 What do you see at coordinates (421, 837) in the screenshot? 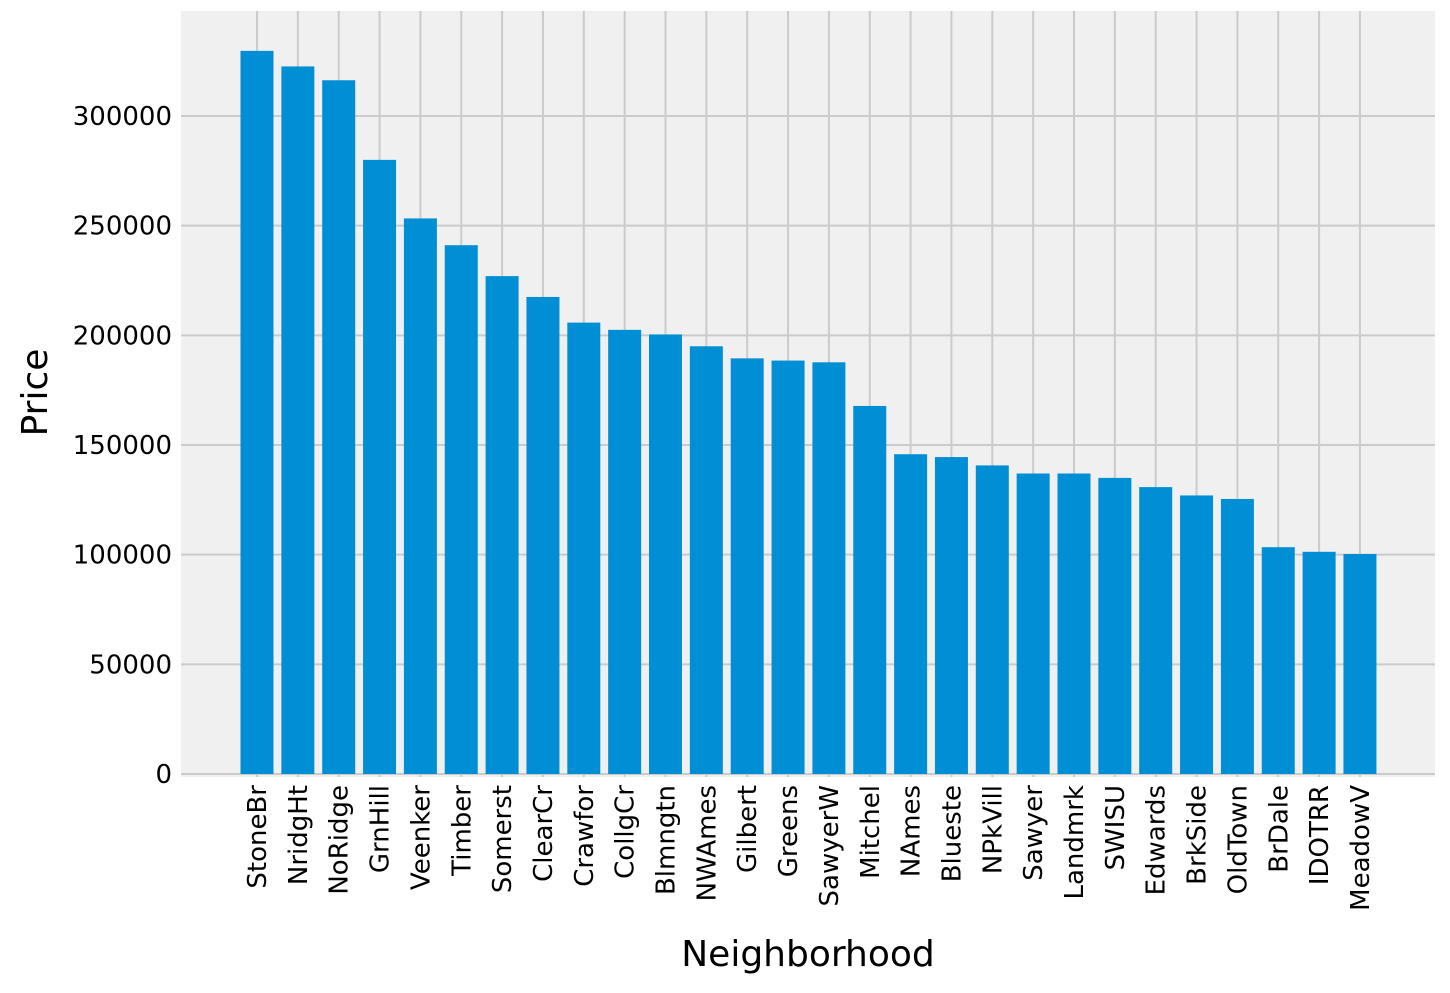
I see `x-tick-label: Veenker` at bounding box center [421, 837].